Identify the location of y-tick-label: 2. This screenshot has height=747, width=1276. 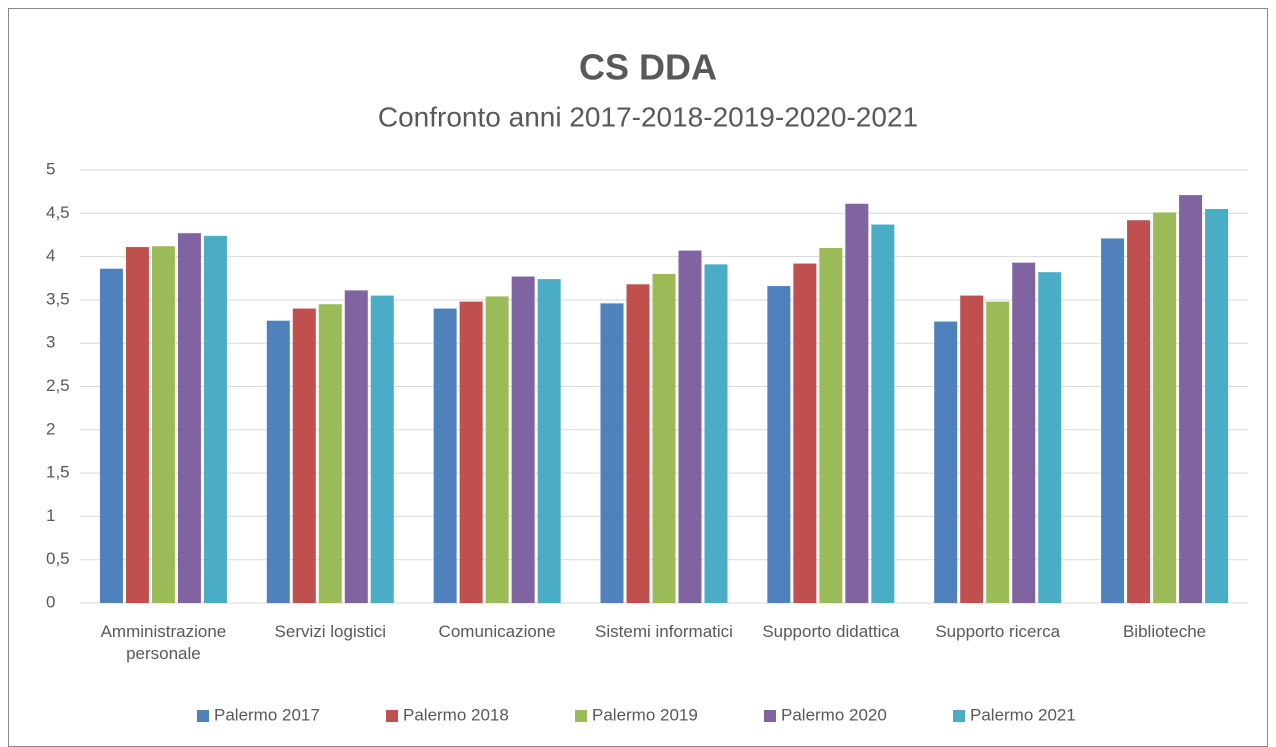
(50, 428).